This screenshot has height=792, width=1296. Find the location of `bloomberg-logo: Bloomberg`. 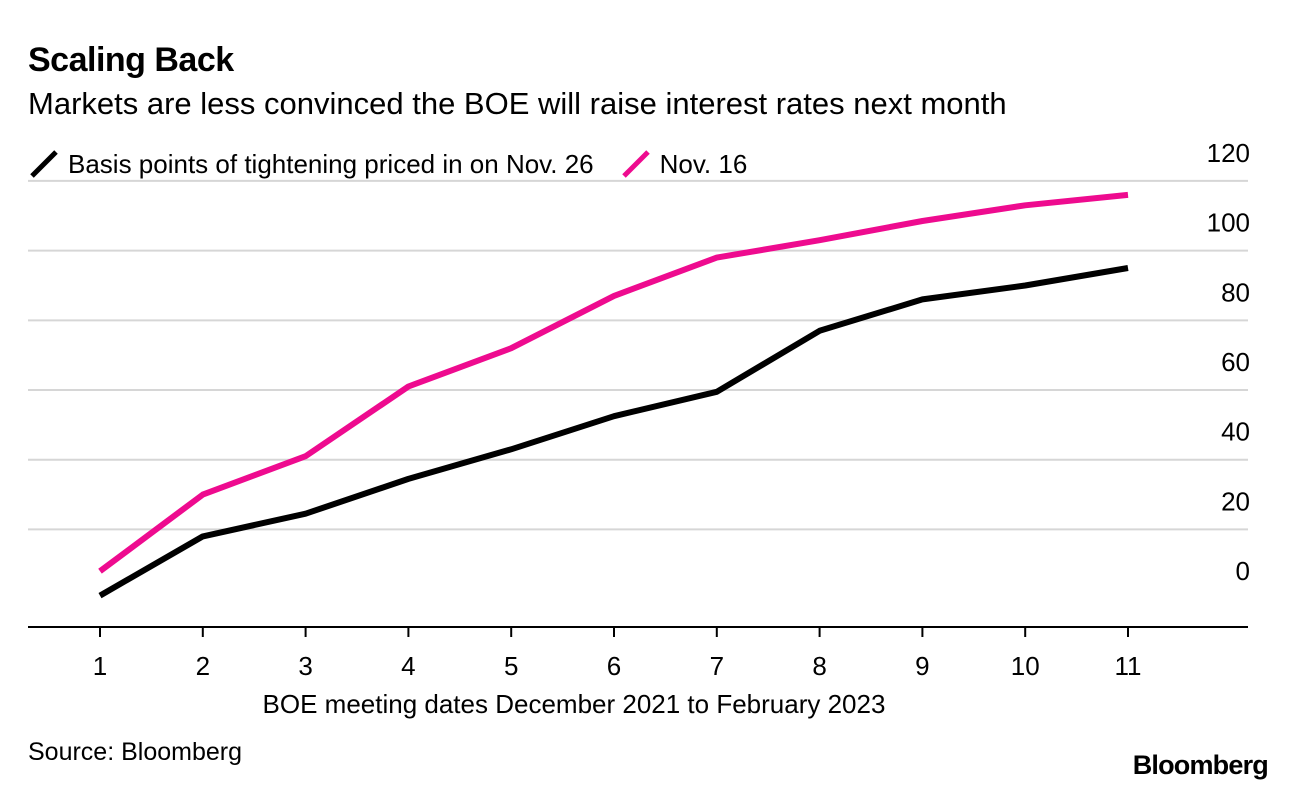

bloomberg-logo: Bloomberg is located at coordinates (1200, 765).